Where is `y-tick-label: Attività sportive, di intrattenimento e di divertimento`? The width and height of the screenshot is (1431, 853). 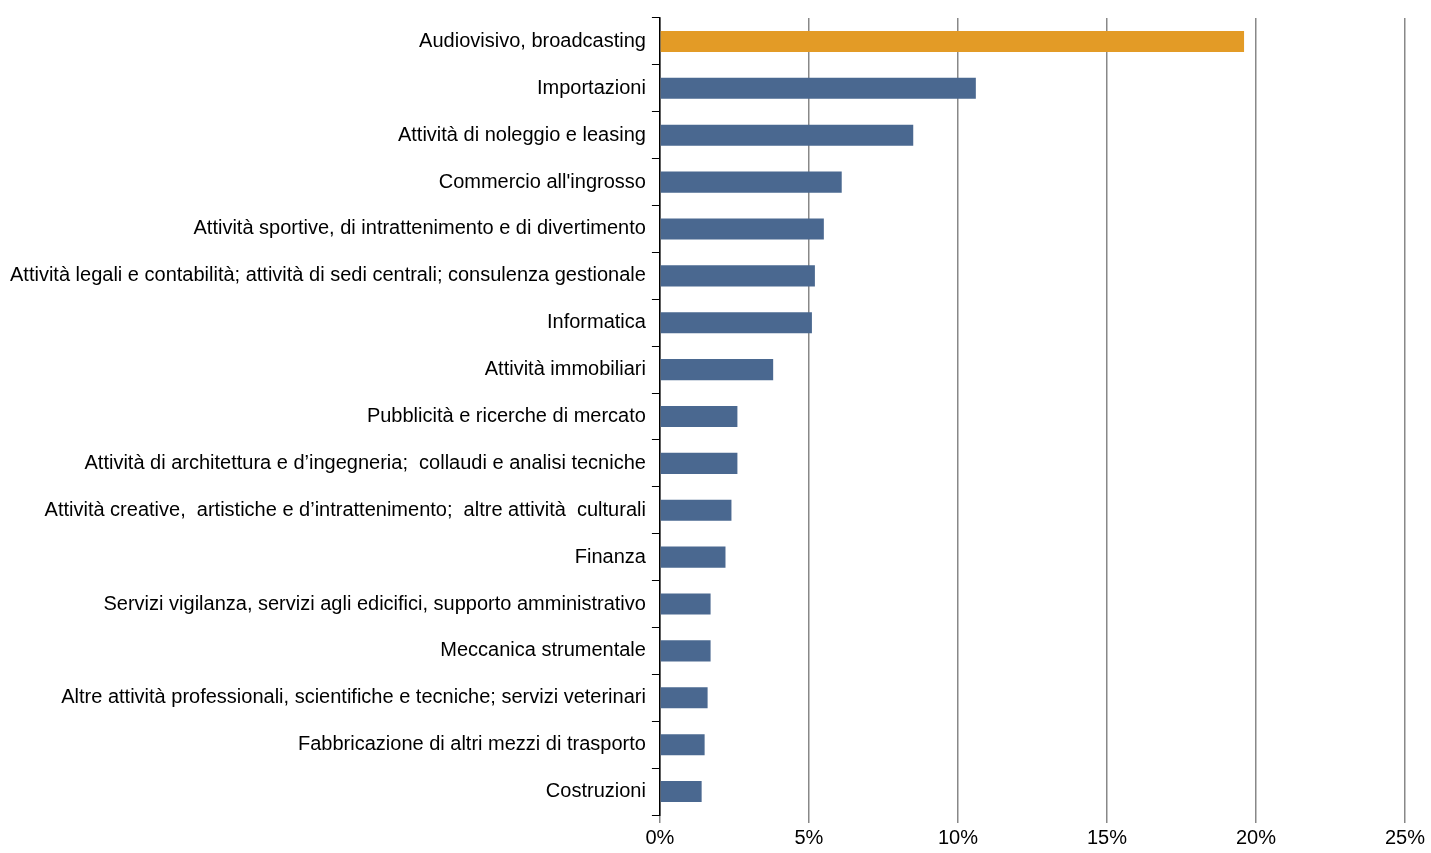
y-tick-label: Attività sportive, di intrattenimento e di divertimento is located at coordinates (419, 227).